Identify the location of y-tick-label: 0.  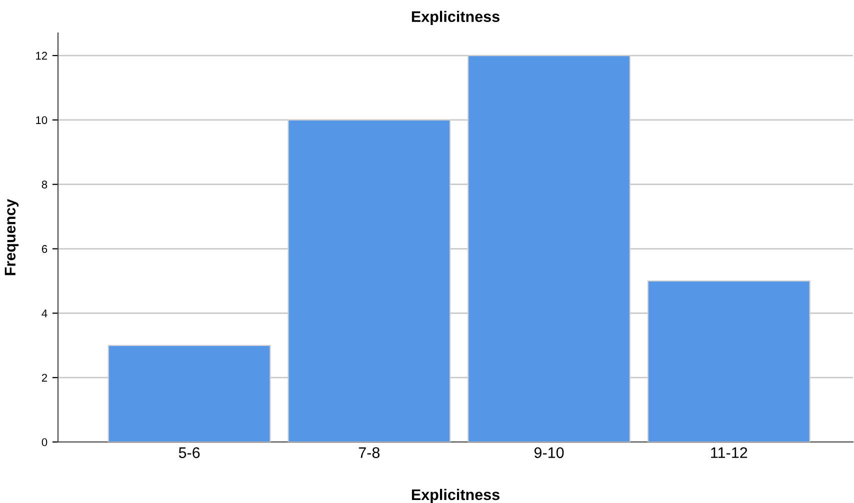
(45, 442).